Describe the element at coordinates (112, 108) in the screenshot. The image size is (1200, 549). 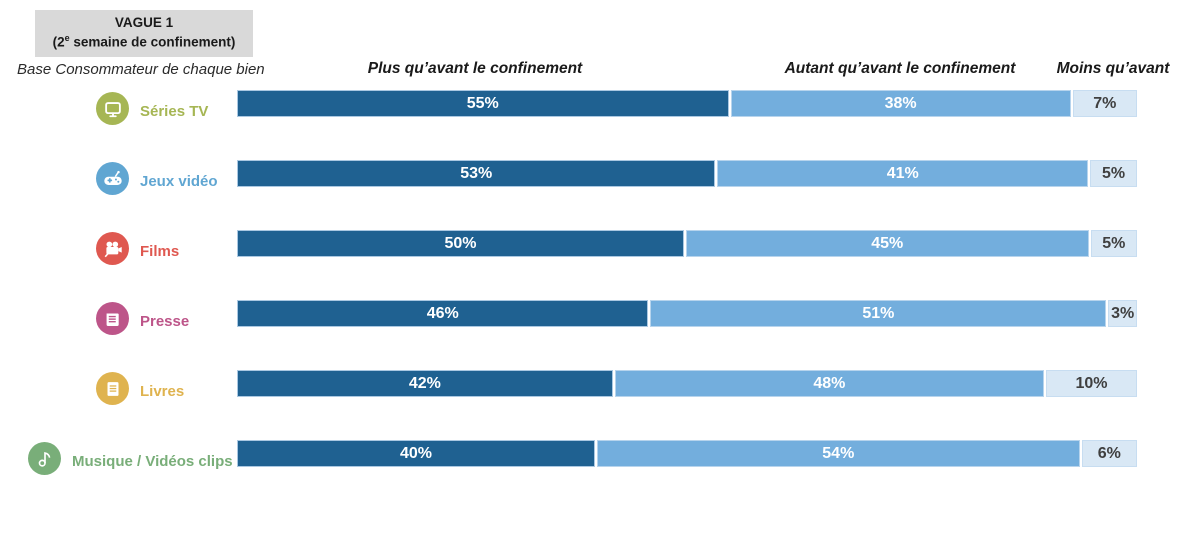
I see `tv-icon` at that location.